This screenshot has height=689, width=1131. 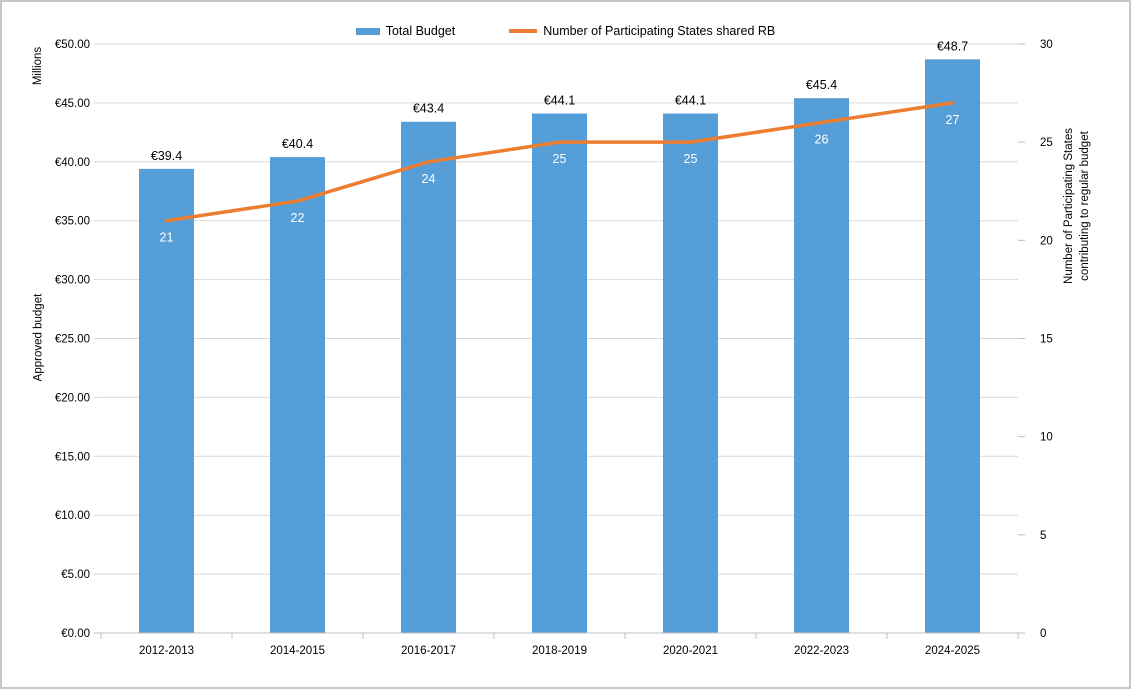 I want to click on bar-value-label: €43.4, so click(x=428, y=109).